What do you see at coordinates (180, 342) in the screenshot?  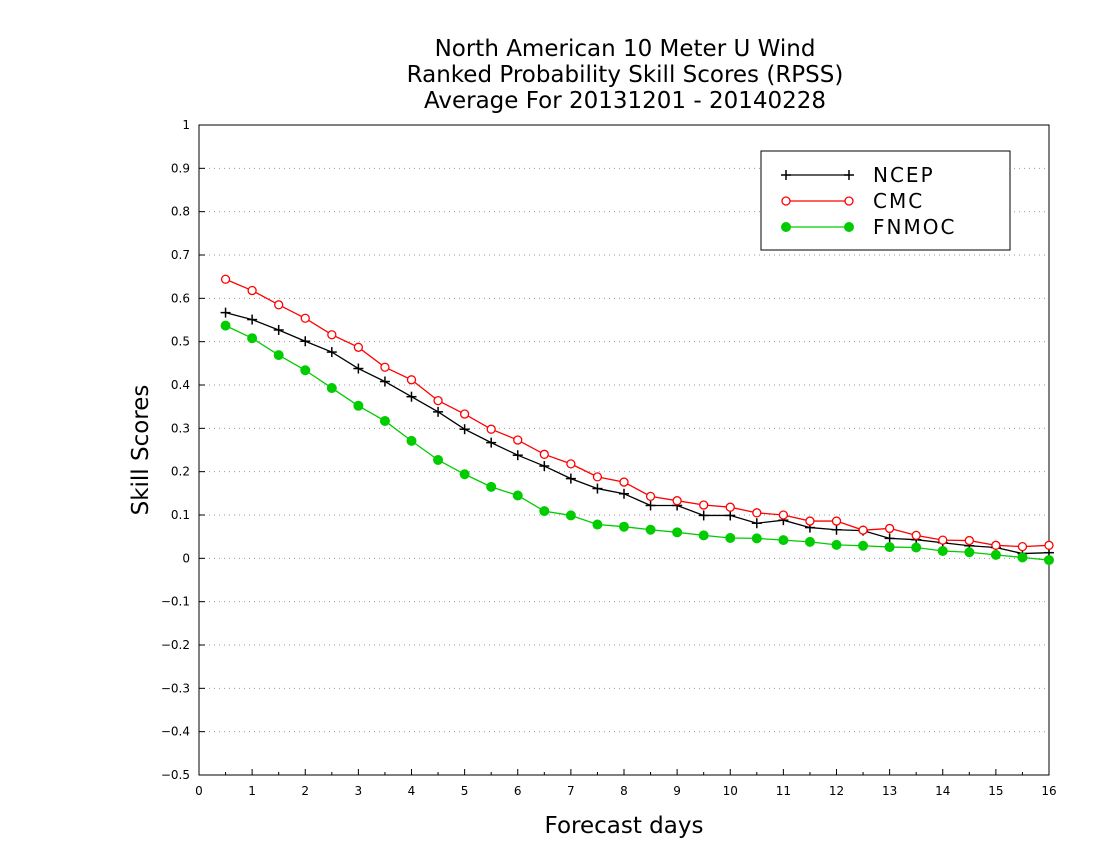 I see `y-tick-label: 0.5` at bounding box center [180, 342].